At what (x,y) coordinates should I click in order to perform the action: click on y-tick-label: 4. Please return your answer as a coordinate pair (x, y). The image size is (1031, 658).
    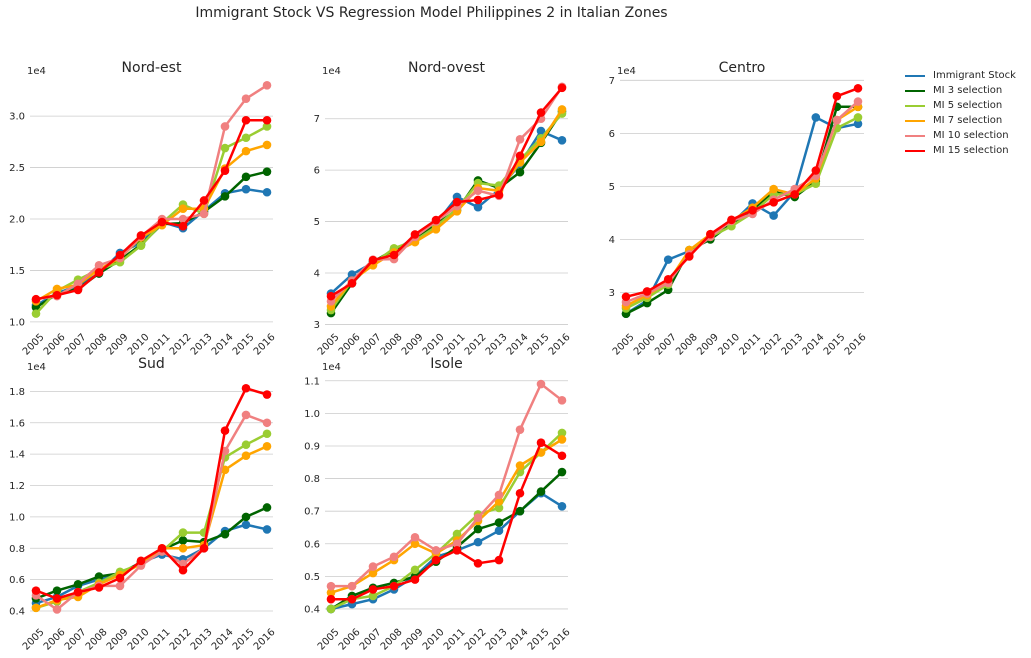
    Looking at the image, I should click on (612, 240).